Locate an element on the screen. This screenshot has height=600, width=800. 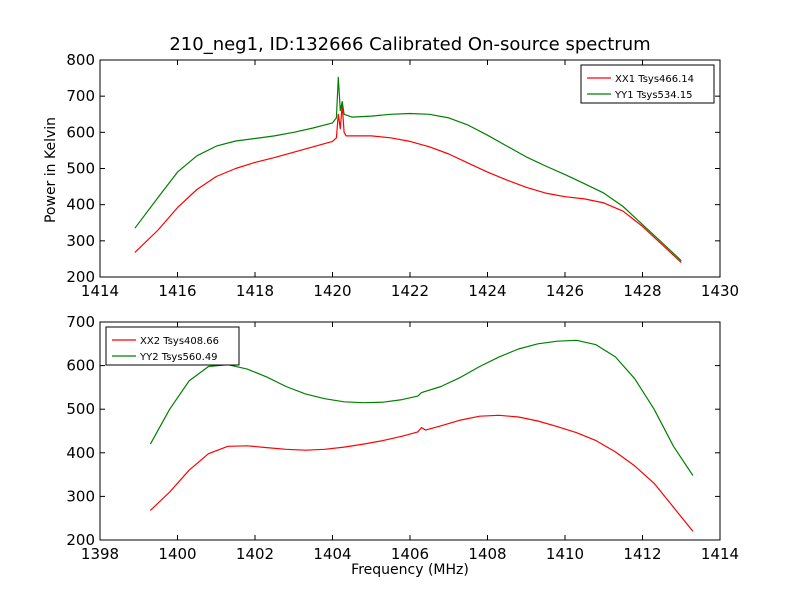
y-tick-label: 800 is located at coordinates (80, 60).